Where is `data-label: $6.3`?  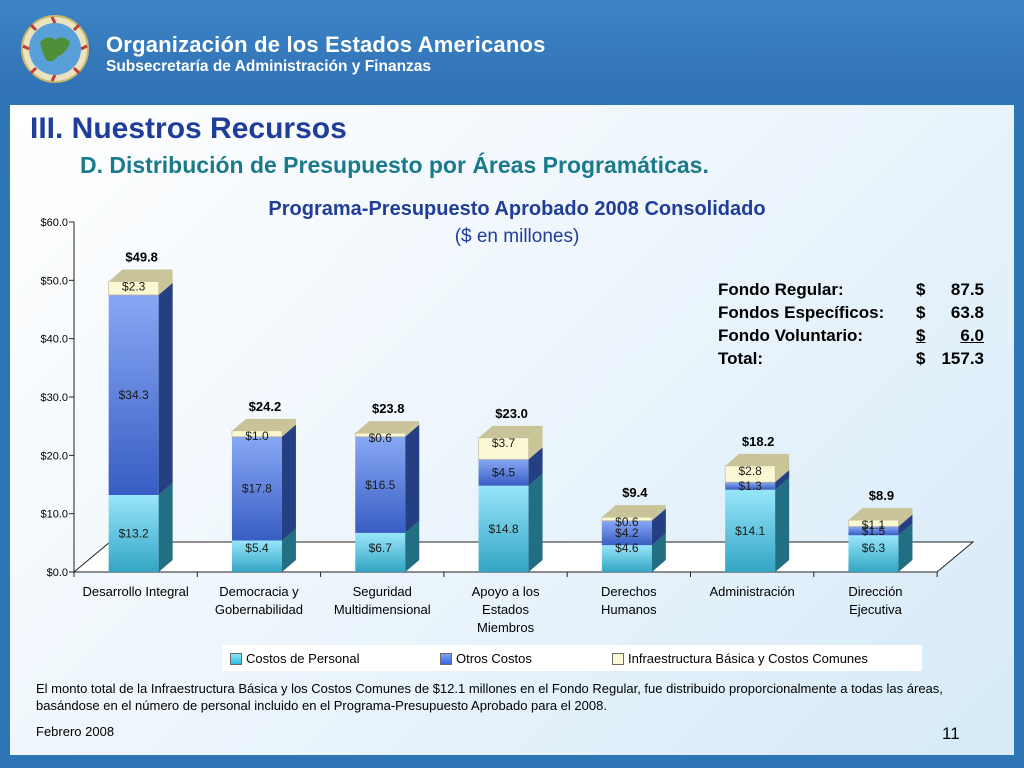 data-label: $6.3 is located at coordinates (874, 548).